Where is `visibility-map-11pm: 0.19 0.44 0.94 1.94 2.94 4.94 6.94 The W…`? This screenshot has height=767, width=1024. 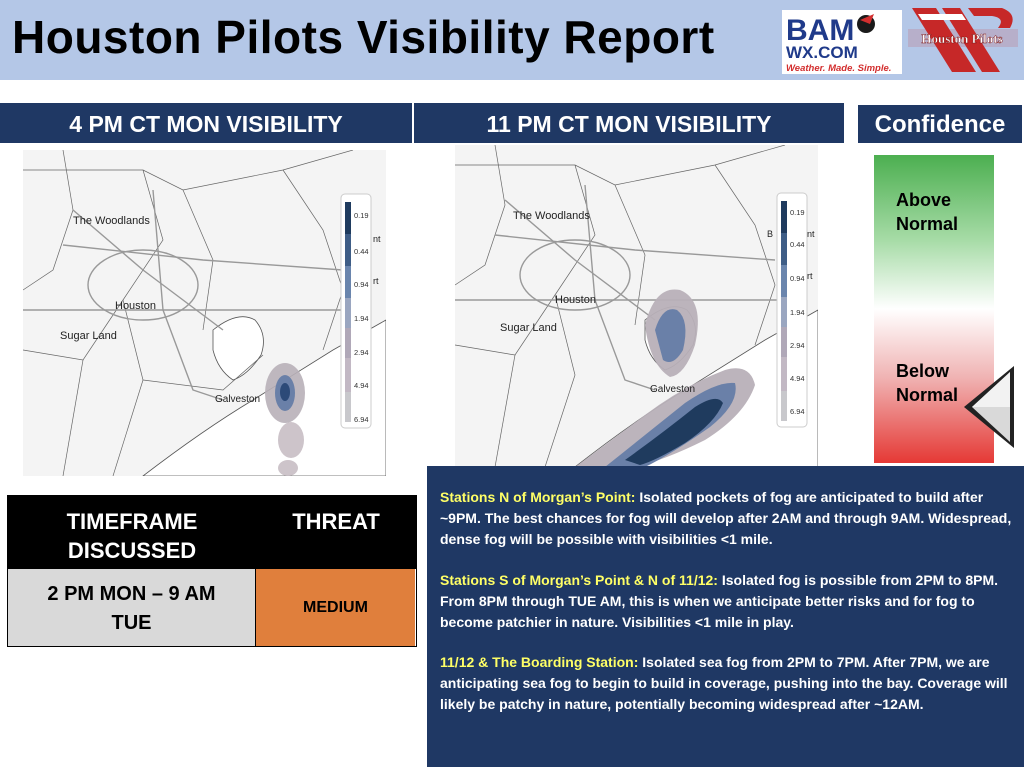
visibility-map-11pm: 0.19 0.44 0.94 1.94 2.94 4.94 6.94 The W… is located at coordinates (636, 306).